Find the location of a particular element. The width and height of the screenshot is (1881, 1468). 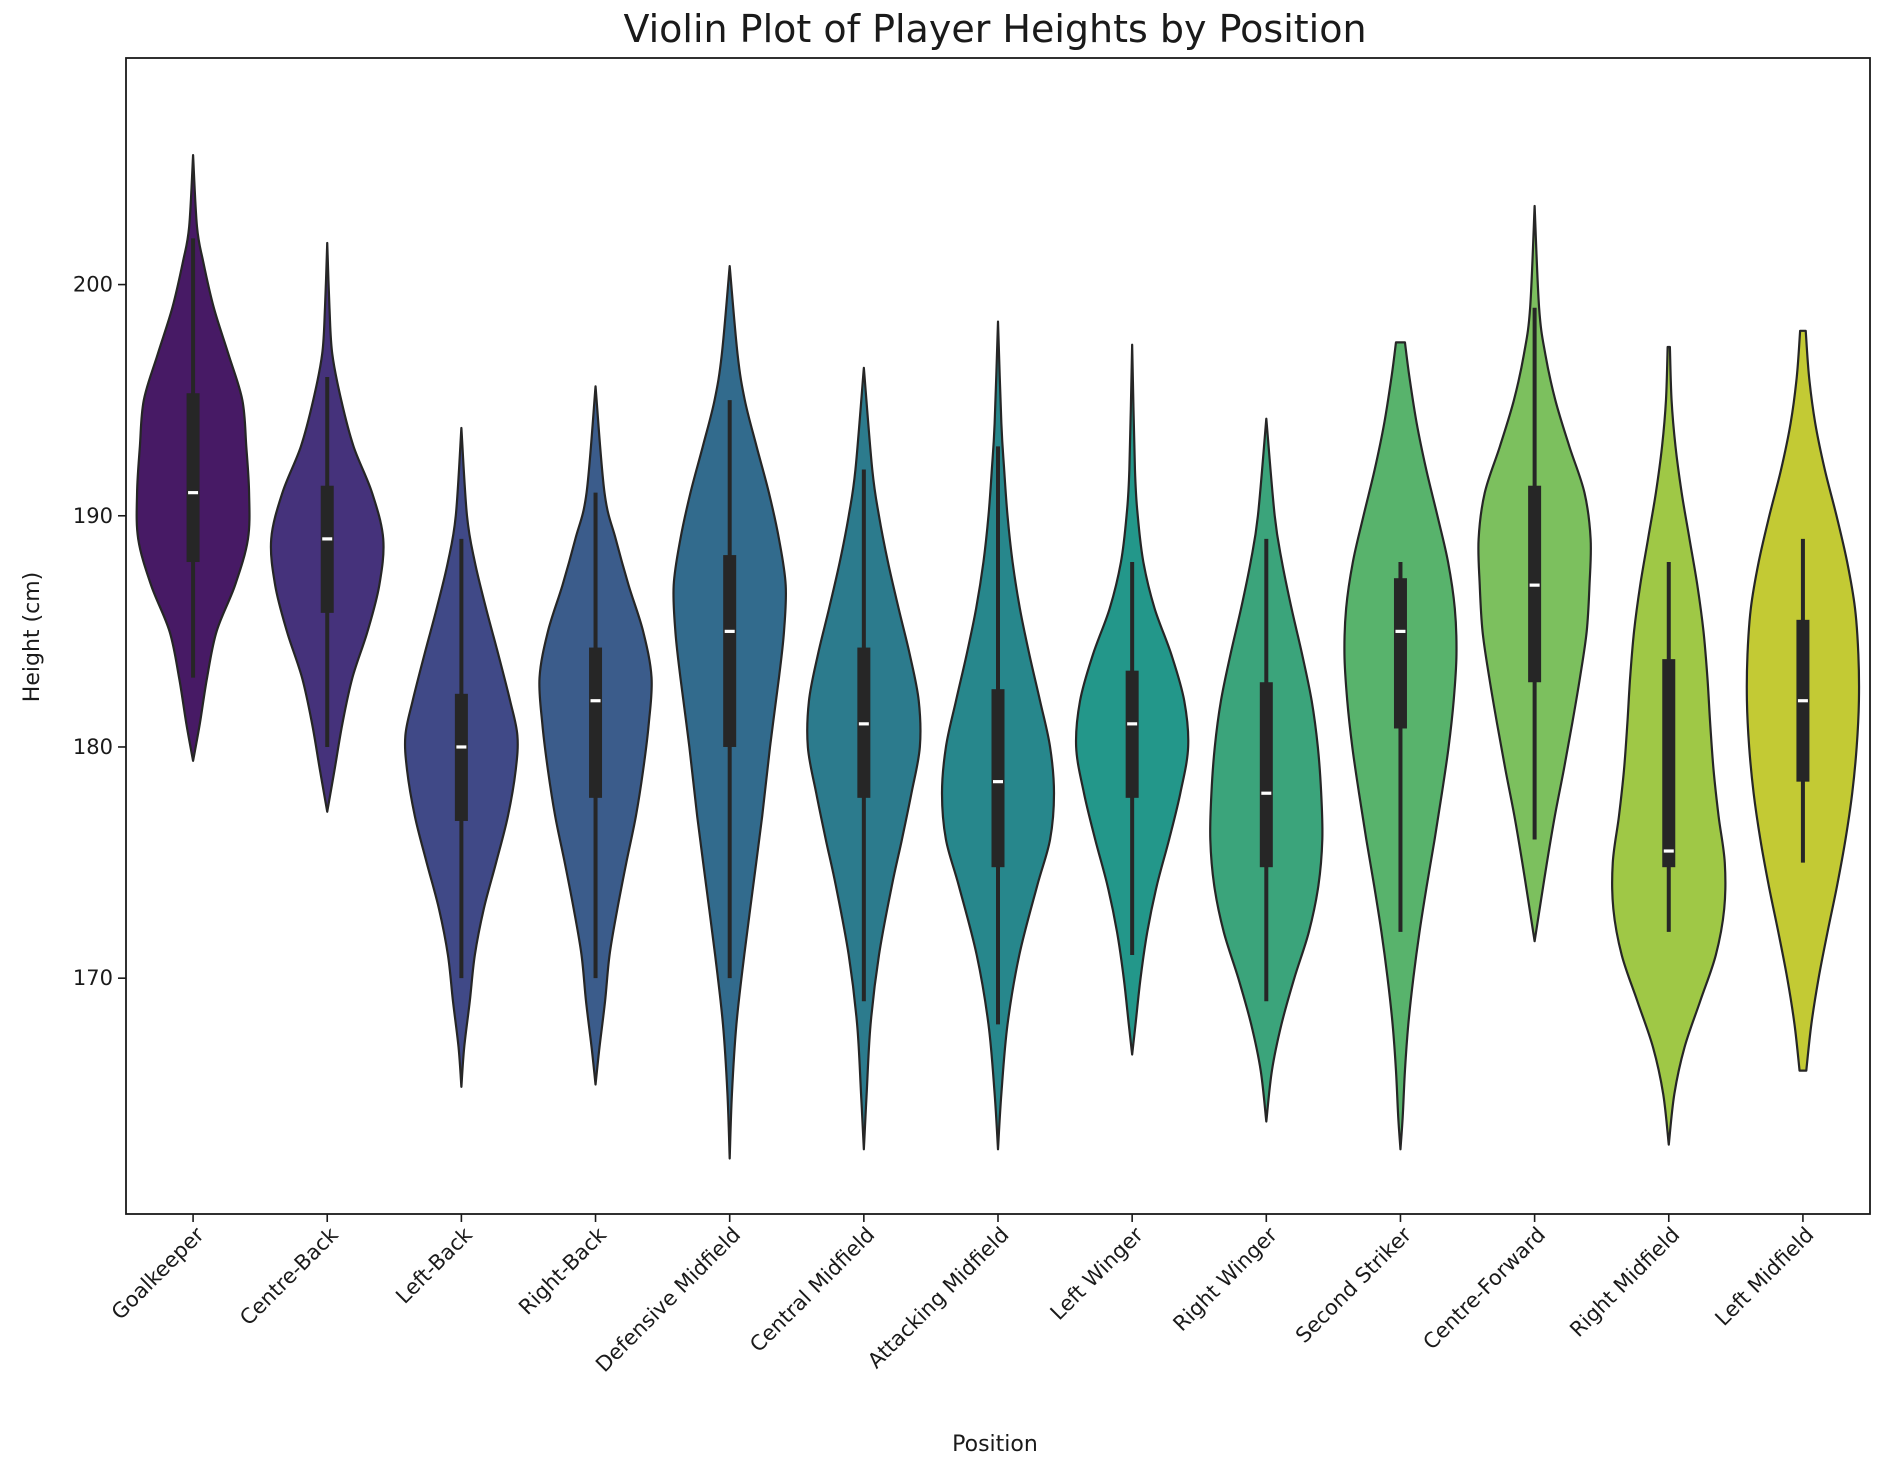

violin-second-striker is located at coordinates (1400, 746).